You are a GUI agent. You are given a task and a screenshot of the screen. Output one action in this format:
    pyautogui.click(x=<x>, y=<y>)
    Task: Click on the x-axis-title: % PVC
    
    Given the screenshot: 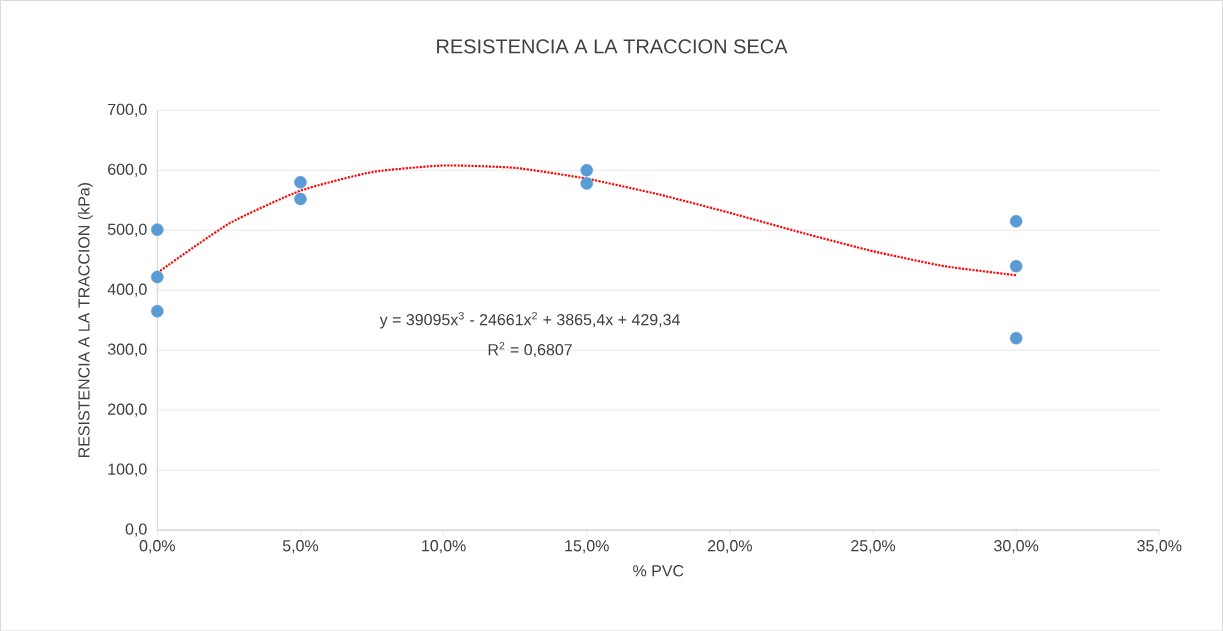 What is the action you would take?
    pyautogui.click(x=658, y=570)
    